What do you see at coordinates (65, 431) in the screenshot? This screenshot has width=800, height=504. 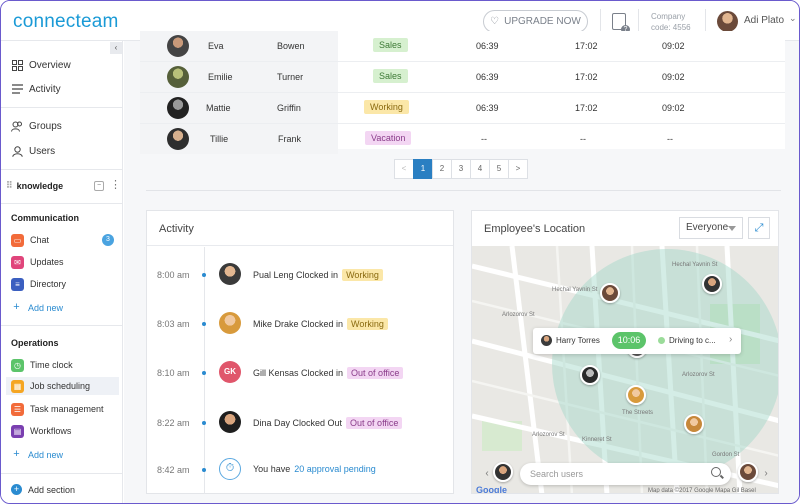 I see `sidebar-item-workflows: ▤ Workflows` at bounding box center [65, 431].